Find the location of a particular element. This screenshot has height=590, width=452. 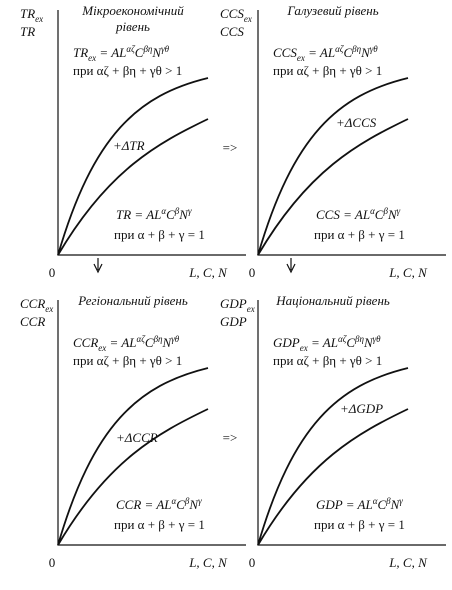

y-label: CCR is located at coordinates (32, 321).